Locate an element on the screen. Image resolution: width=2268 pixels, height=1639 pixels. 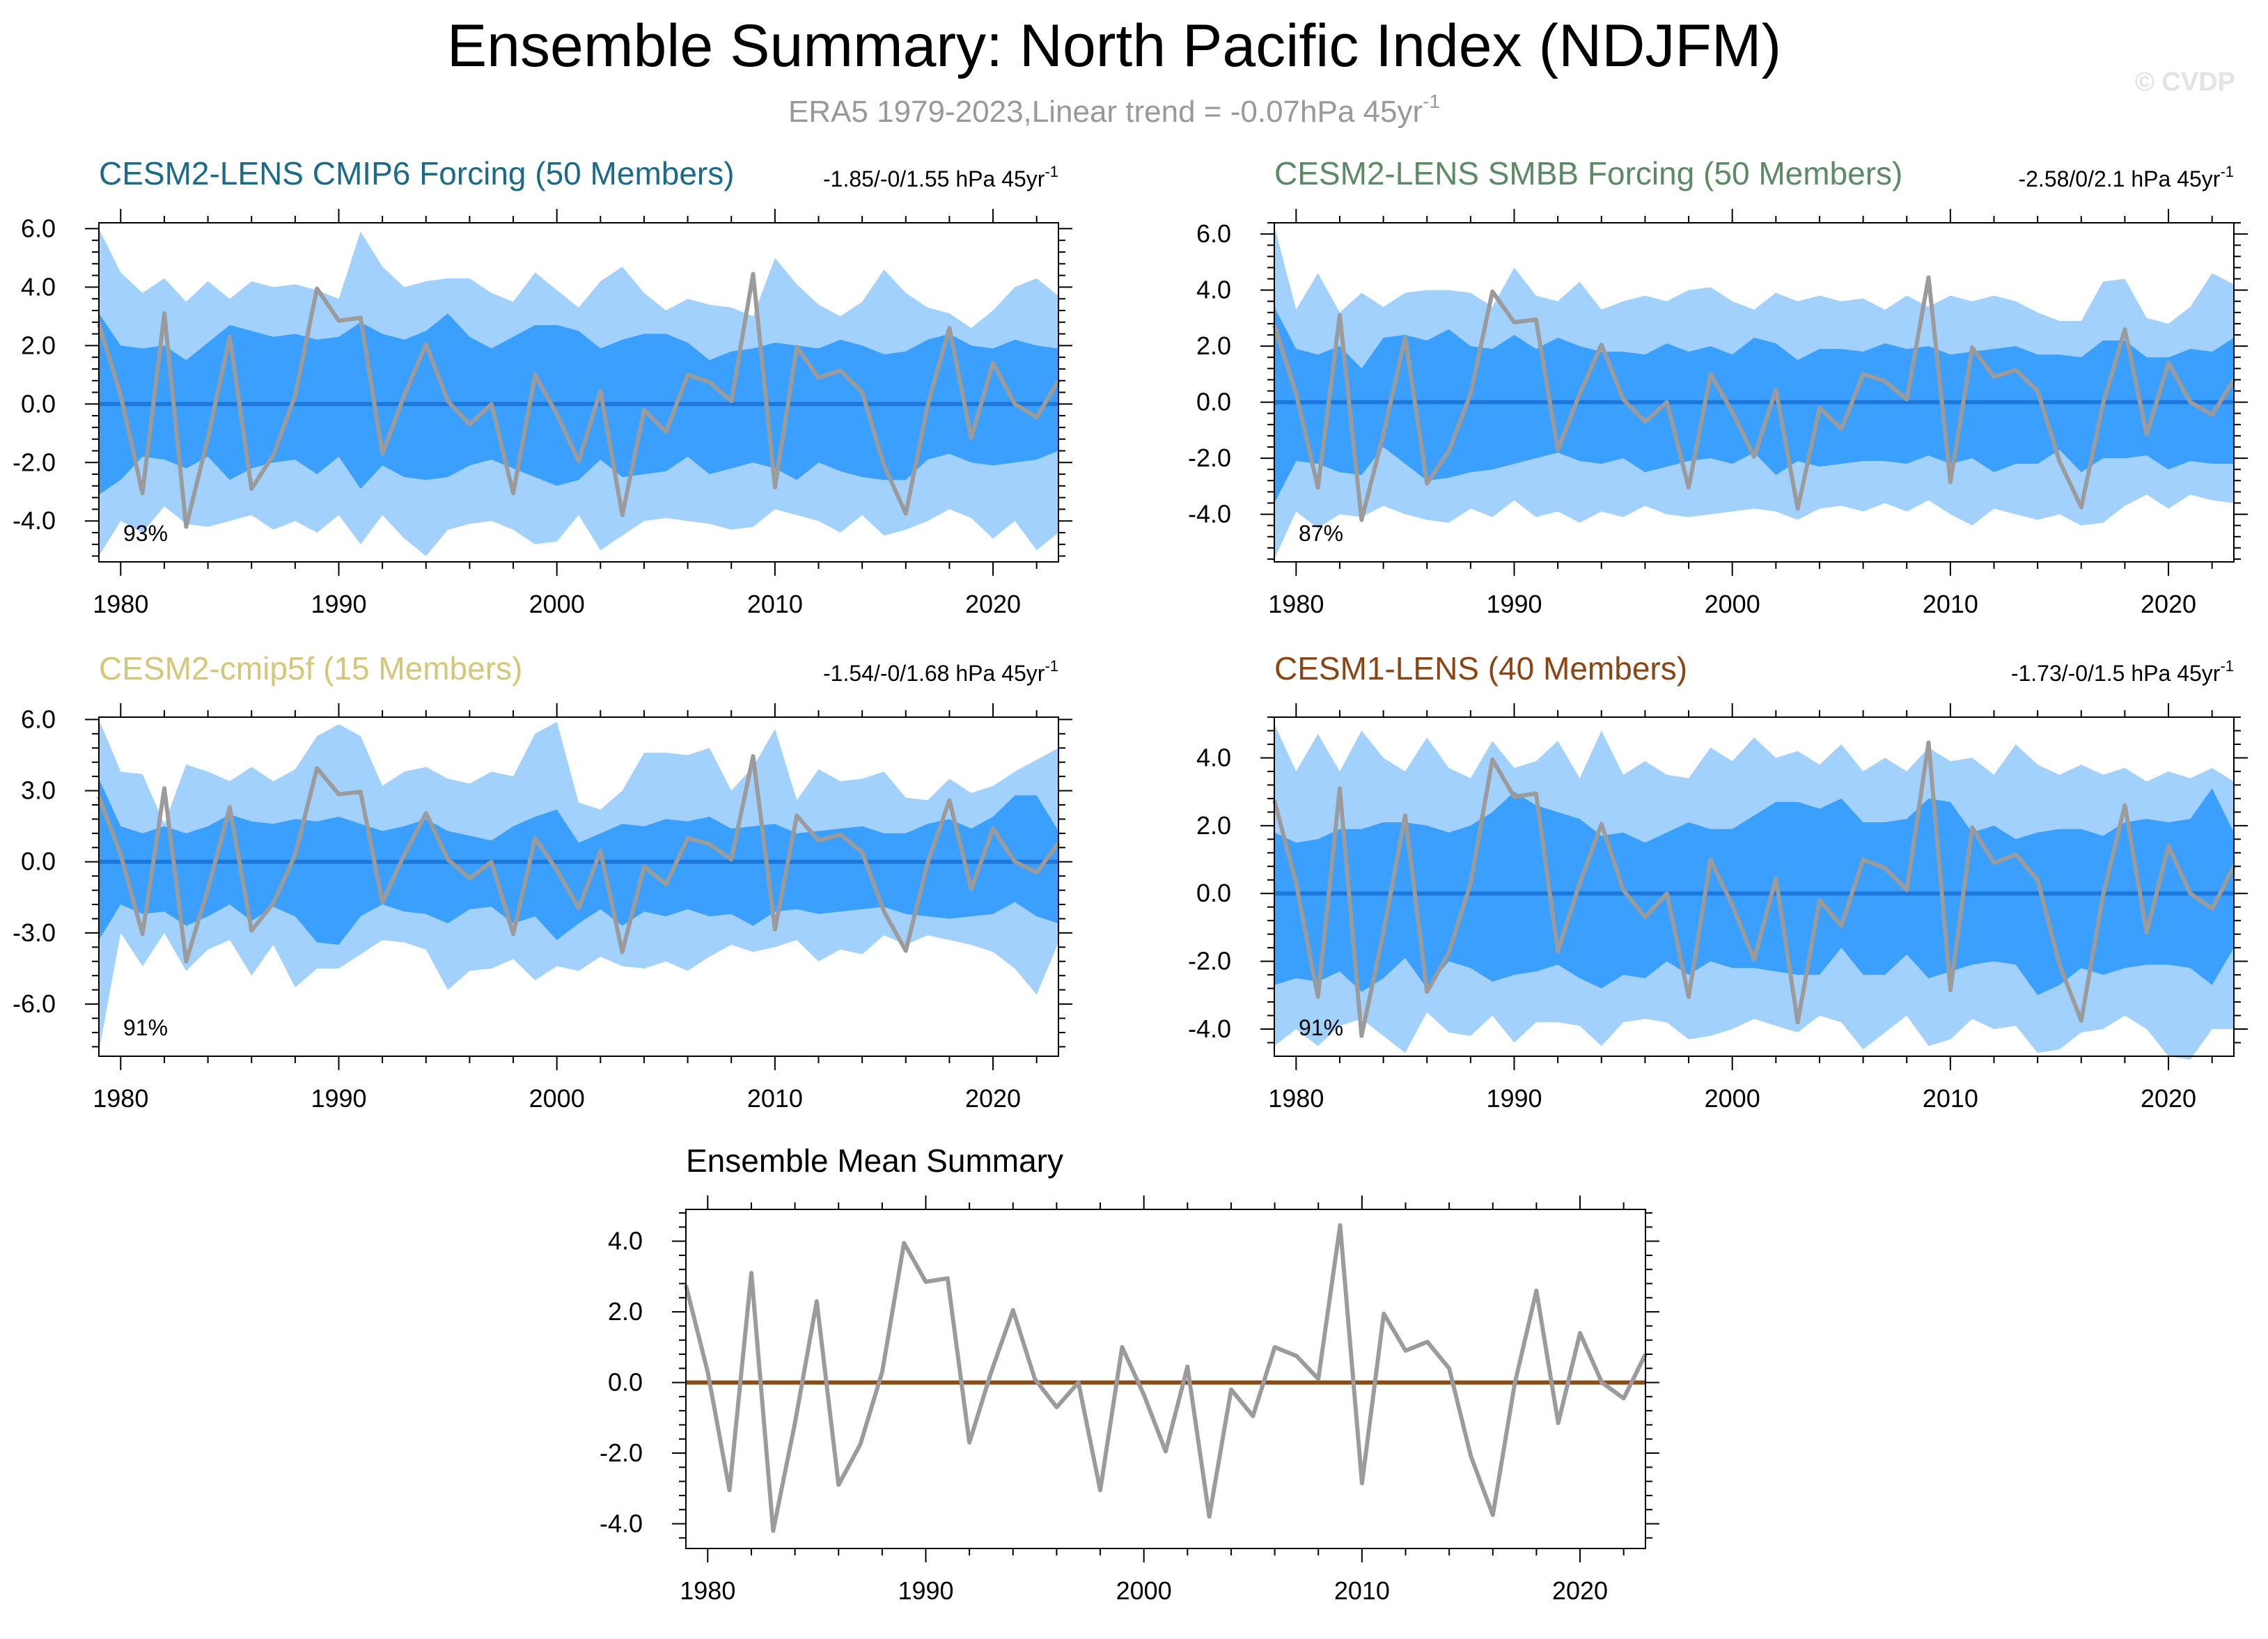
panel-cmip5f-xtick-label: 2000 is located at coordinates (557, 1098).